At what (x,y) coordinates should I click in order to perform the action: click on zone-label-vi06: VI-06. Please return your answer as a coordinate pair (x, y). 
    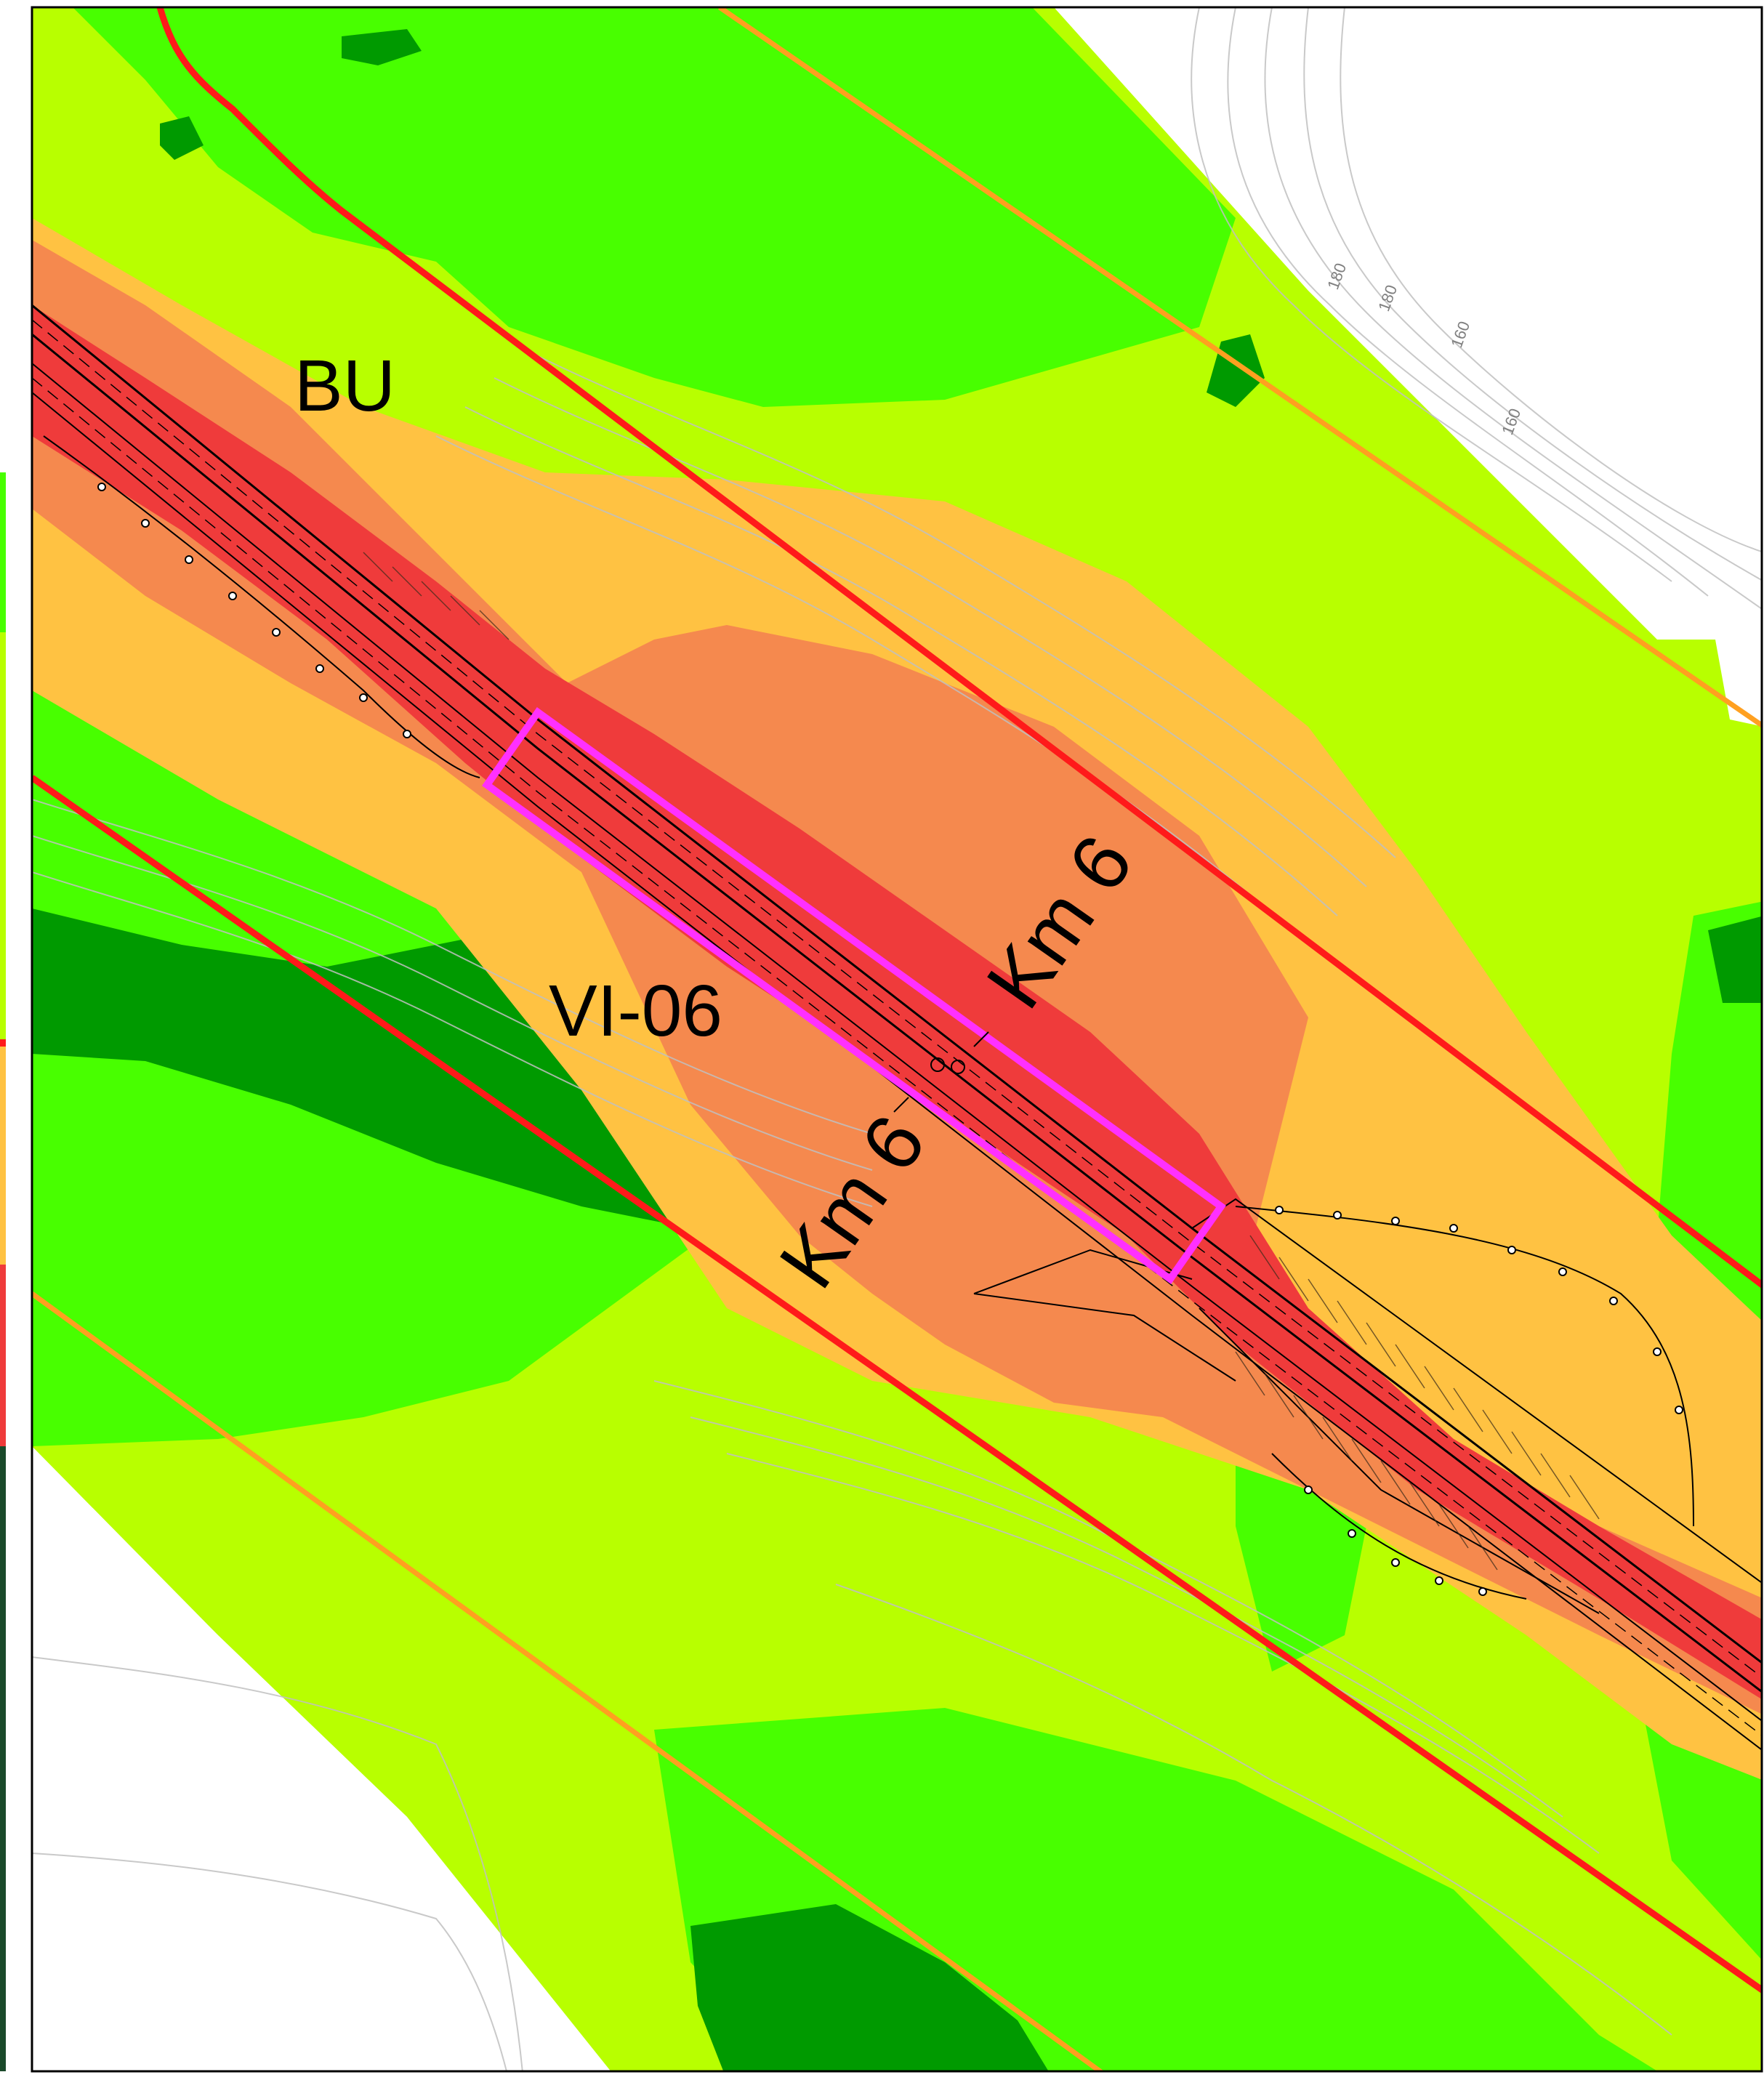
    Looking at the image, I should click on (636, 1011).